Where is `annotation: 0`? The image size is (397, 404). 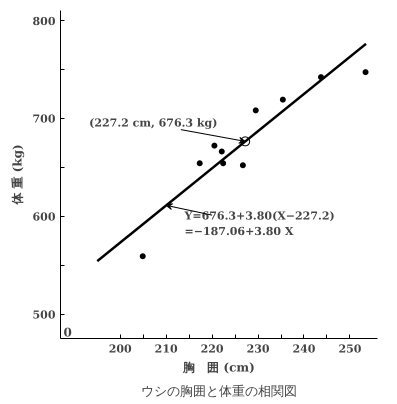
annotation: 0 is located at coordinates (68, 333).